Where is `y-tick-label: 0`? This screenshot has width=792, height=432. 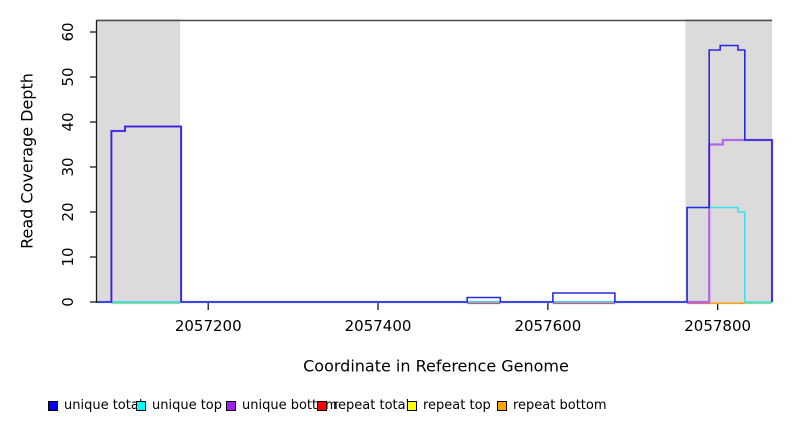 y-tick-label: 0 is located at coordinates (68, 302).